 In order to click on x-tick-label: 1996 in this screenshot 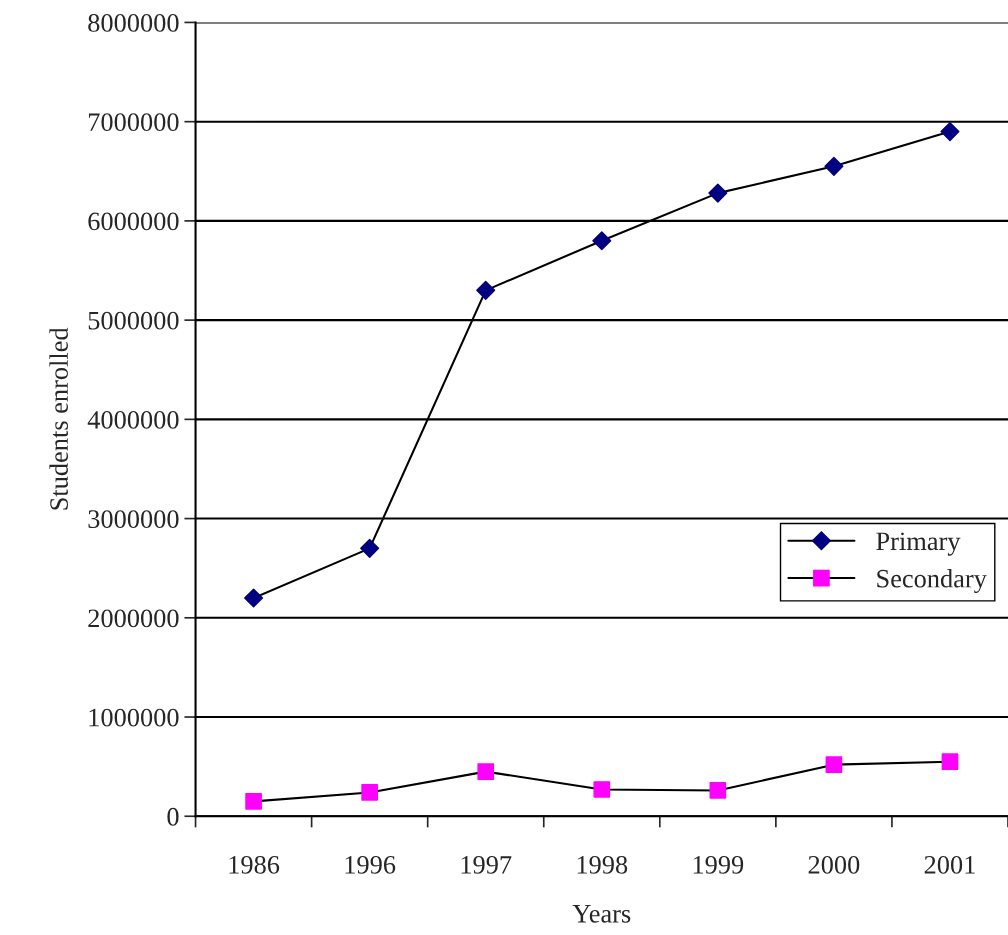, I will do `click(370, 864)`.